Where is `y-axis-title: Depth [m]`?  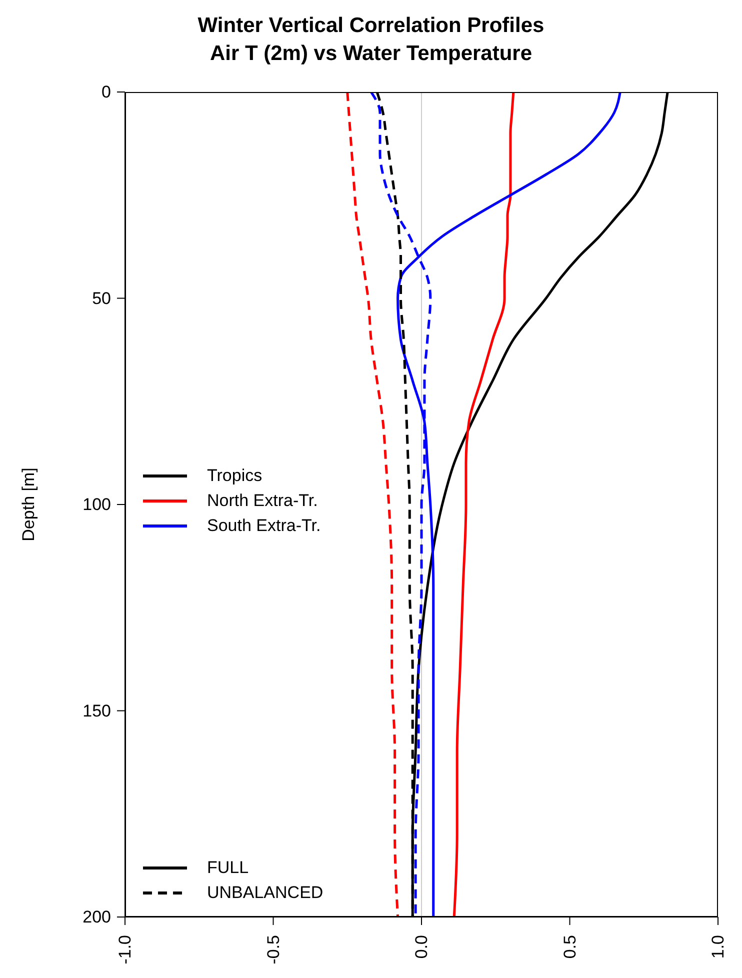 y-axis-title: Depth [m] is located at coordinates (28, 505).